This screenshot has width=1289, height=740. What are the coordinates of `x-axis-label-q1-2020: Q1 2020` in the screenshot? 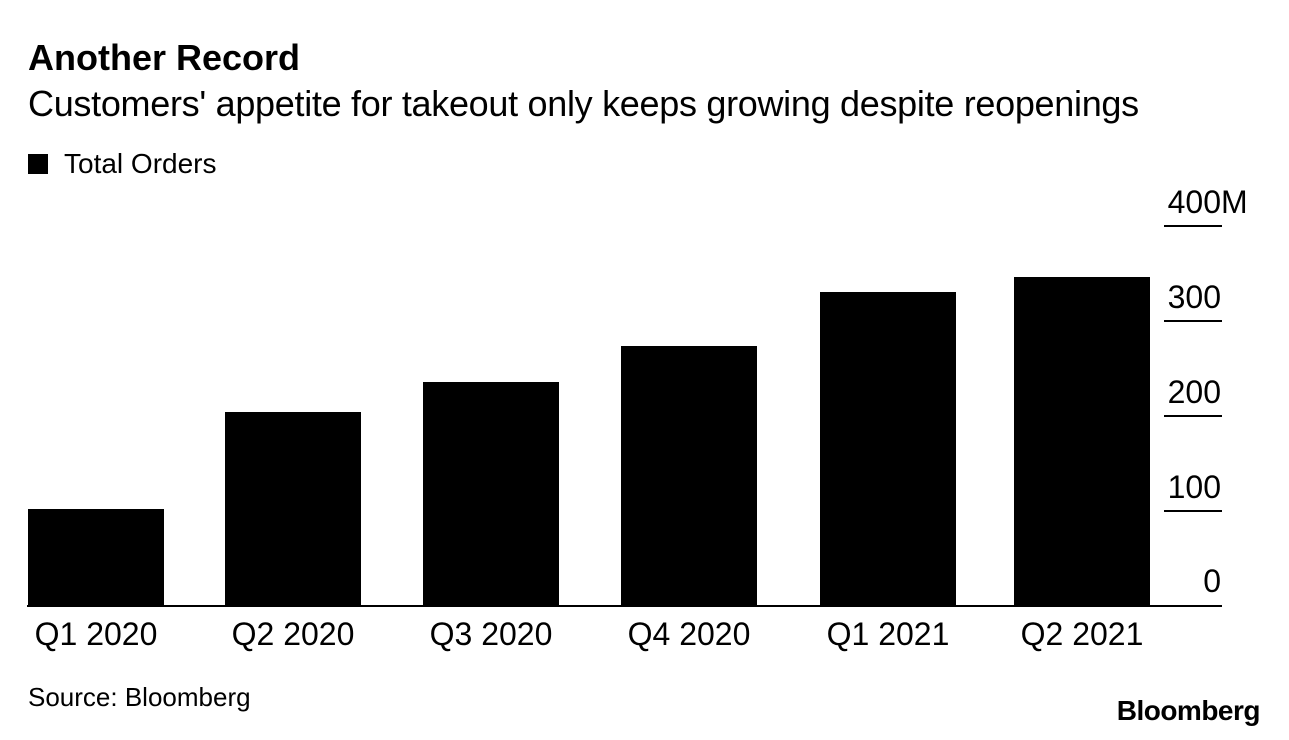 It's located at (96, 634).